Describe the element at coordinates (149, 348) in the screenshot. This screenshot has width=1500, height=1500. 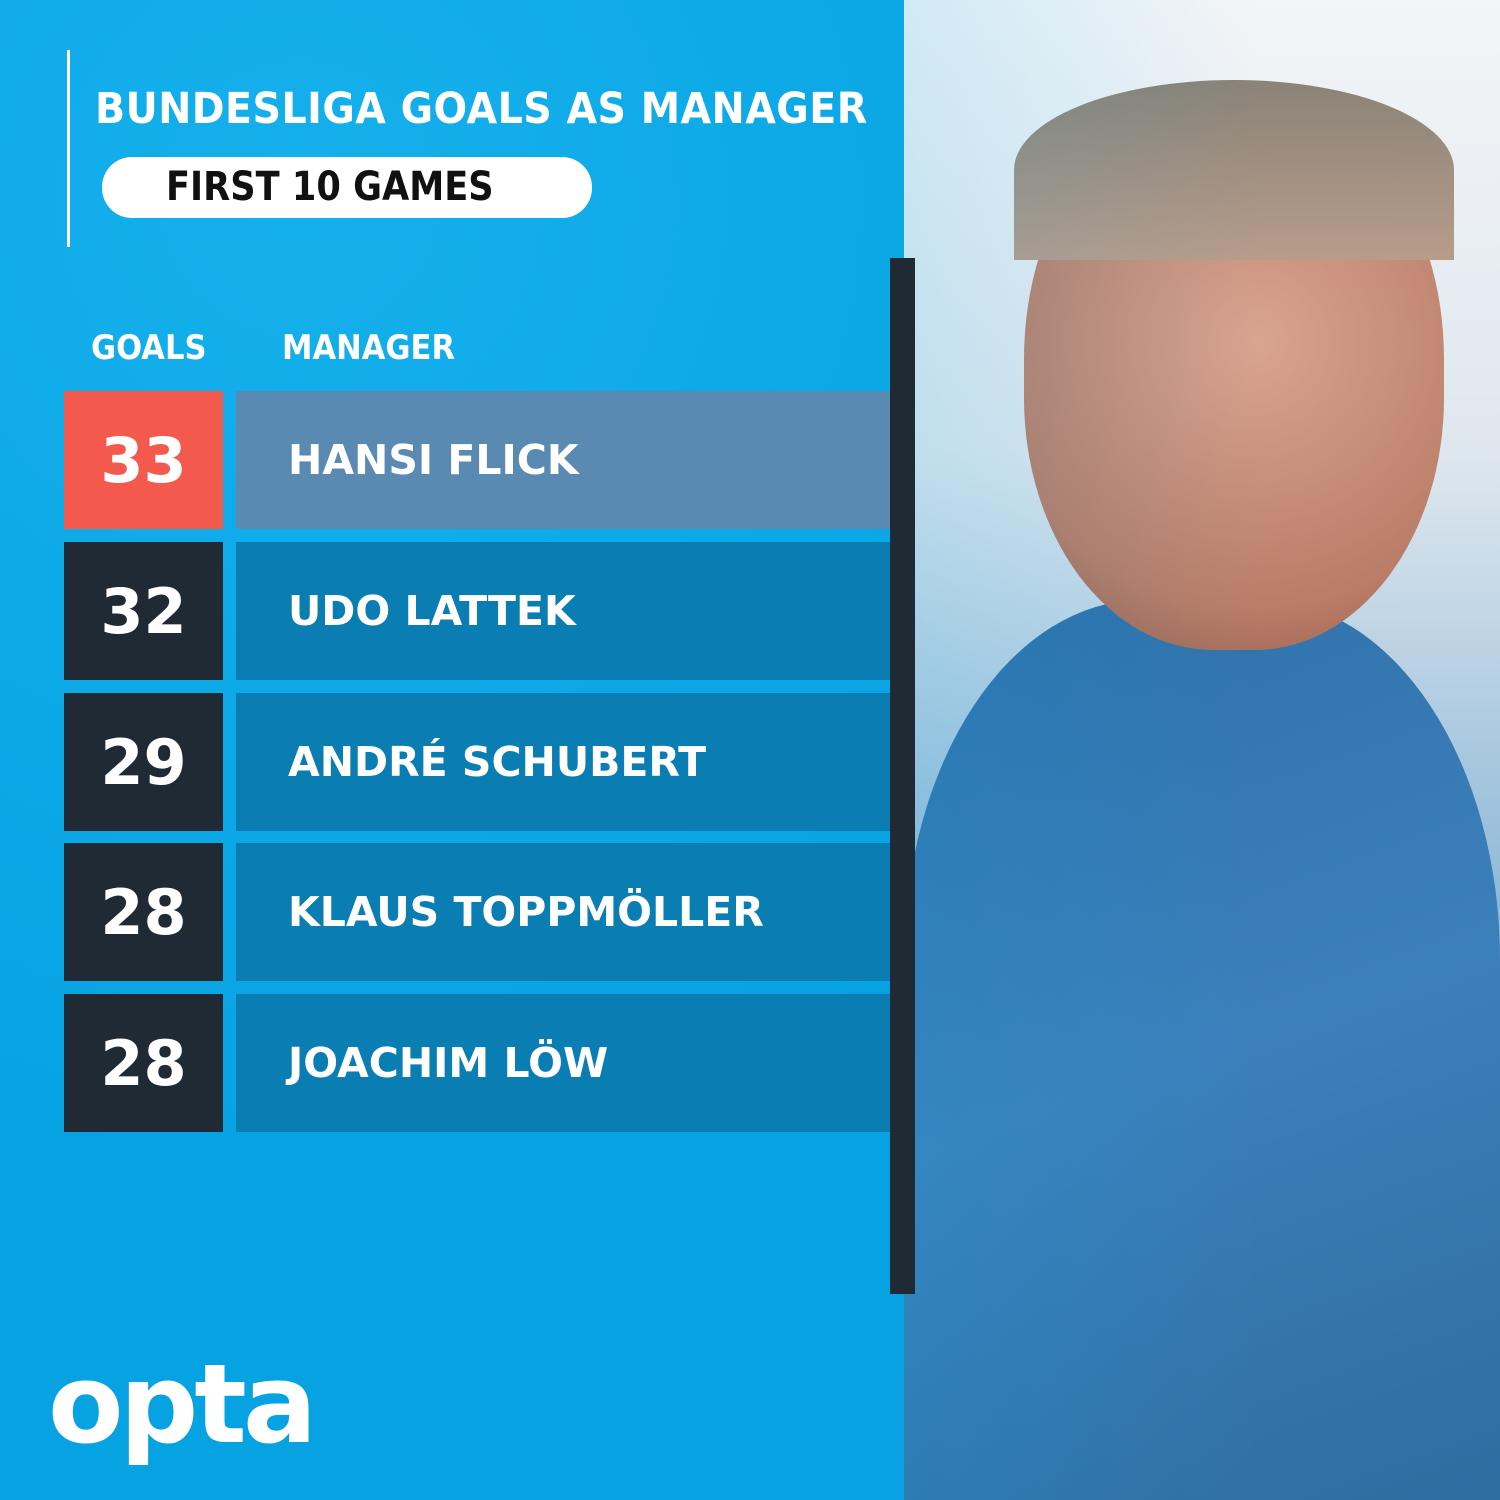
I see `goals-header: GOALS` at that location.